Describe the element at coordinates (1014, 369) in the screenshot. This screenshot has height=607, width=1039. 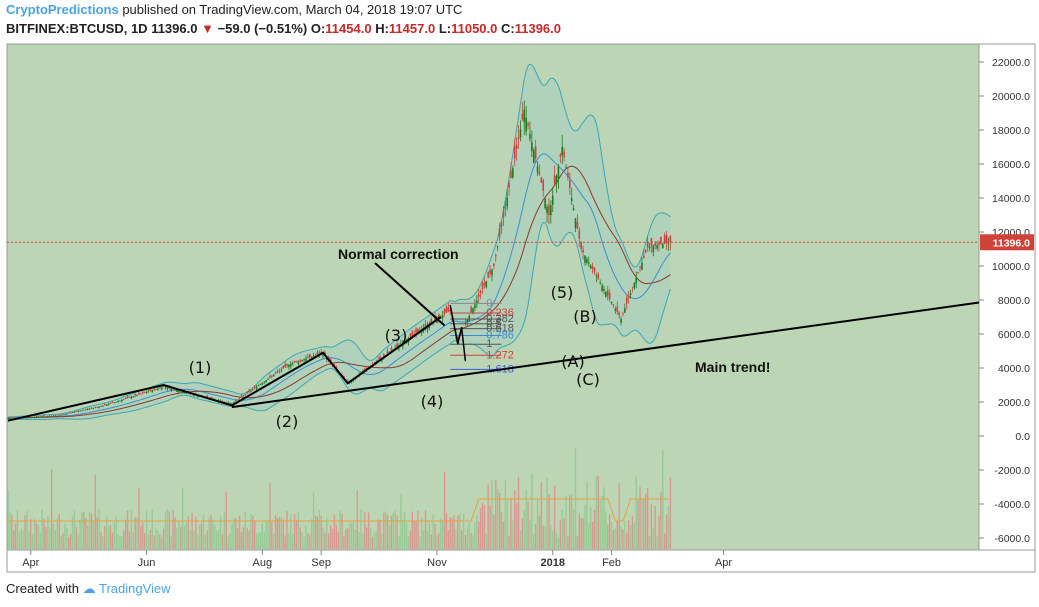
I see `y-tick-label: 4000.0` at that location.